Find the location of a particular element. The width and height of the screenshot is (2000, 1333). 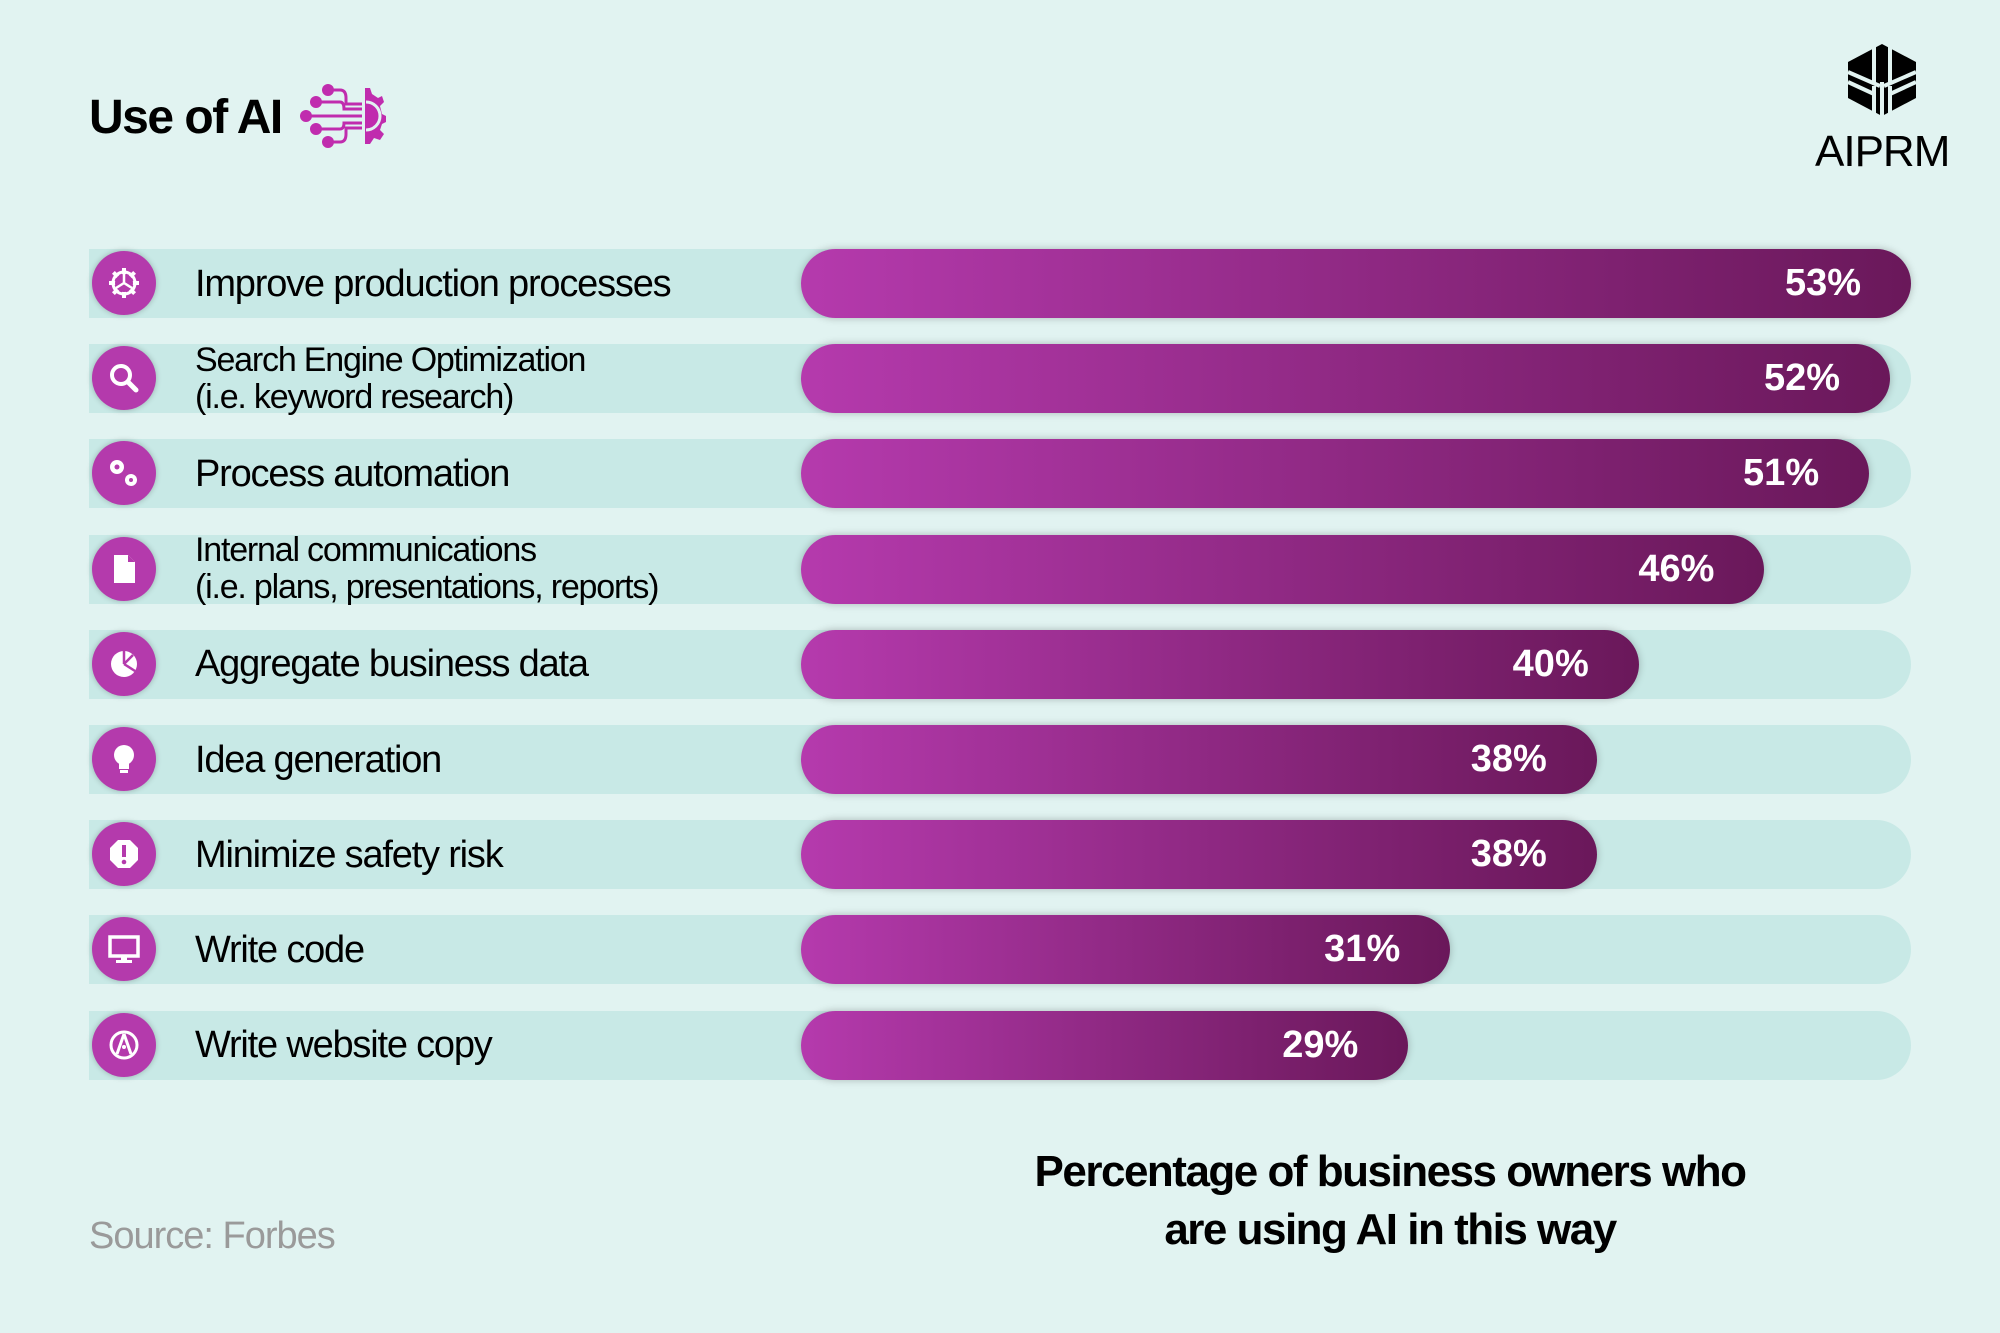

ai-circuit-gear-icon is located at coordinates (343, 116).